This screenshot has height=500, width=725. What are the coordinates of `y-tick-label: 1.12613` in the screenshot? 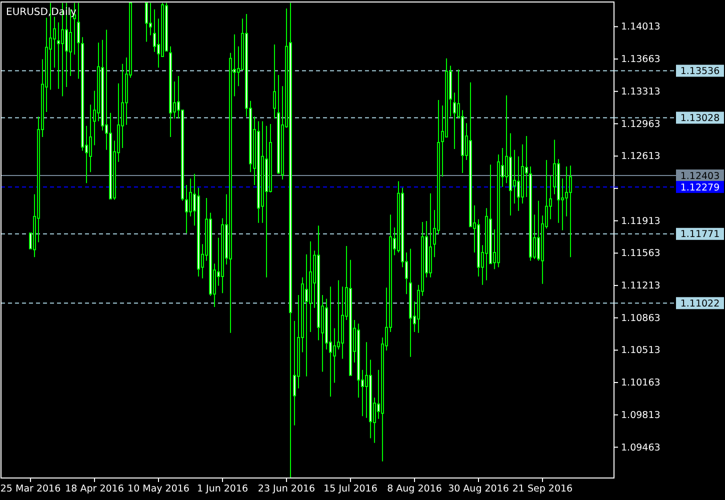 It's located at (640, 156).